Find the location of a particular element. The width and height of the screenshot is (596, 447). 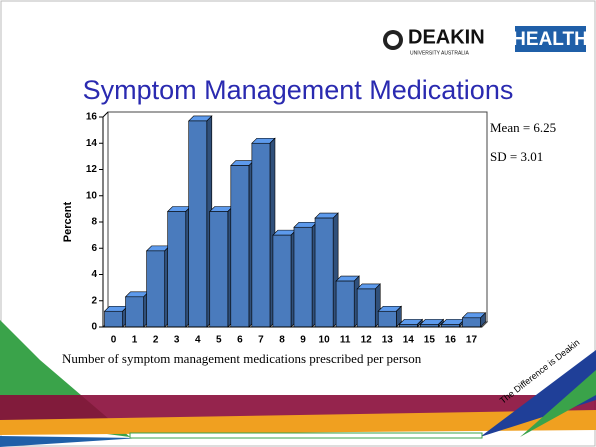

y-axis-label: Percent is located at coordinates (68, 221).